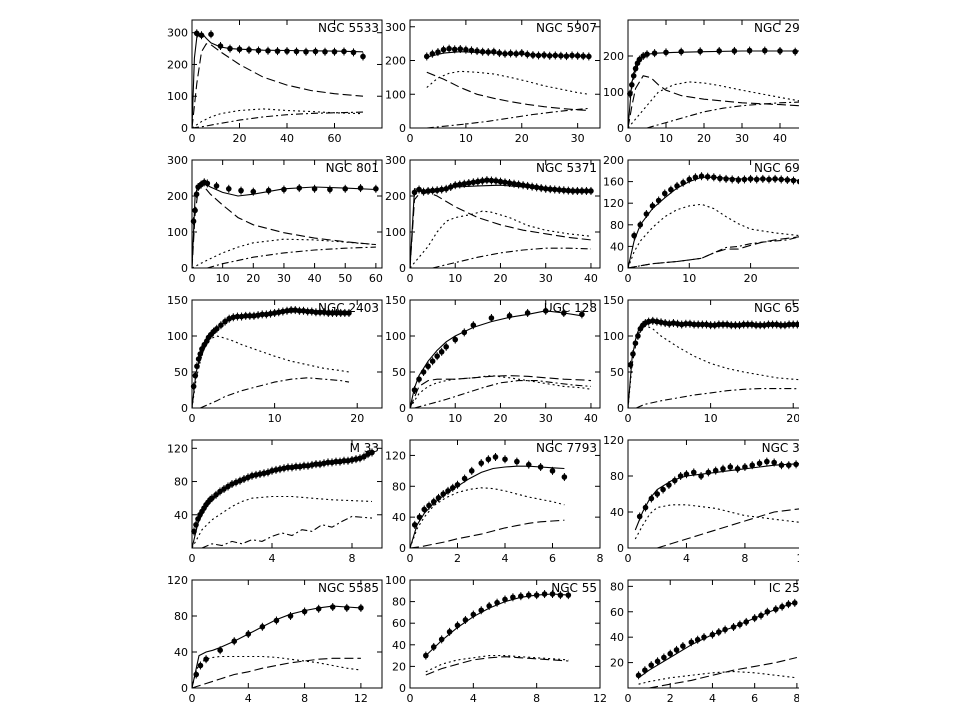 This screenshot has height=720, width=960. Describe the element at coordinates (348, 28) in the screenshot. I see `panel-title: NGC 5533` at that location.